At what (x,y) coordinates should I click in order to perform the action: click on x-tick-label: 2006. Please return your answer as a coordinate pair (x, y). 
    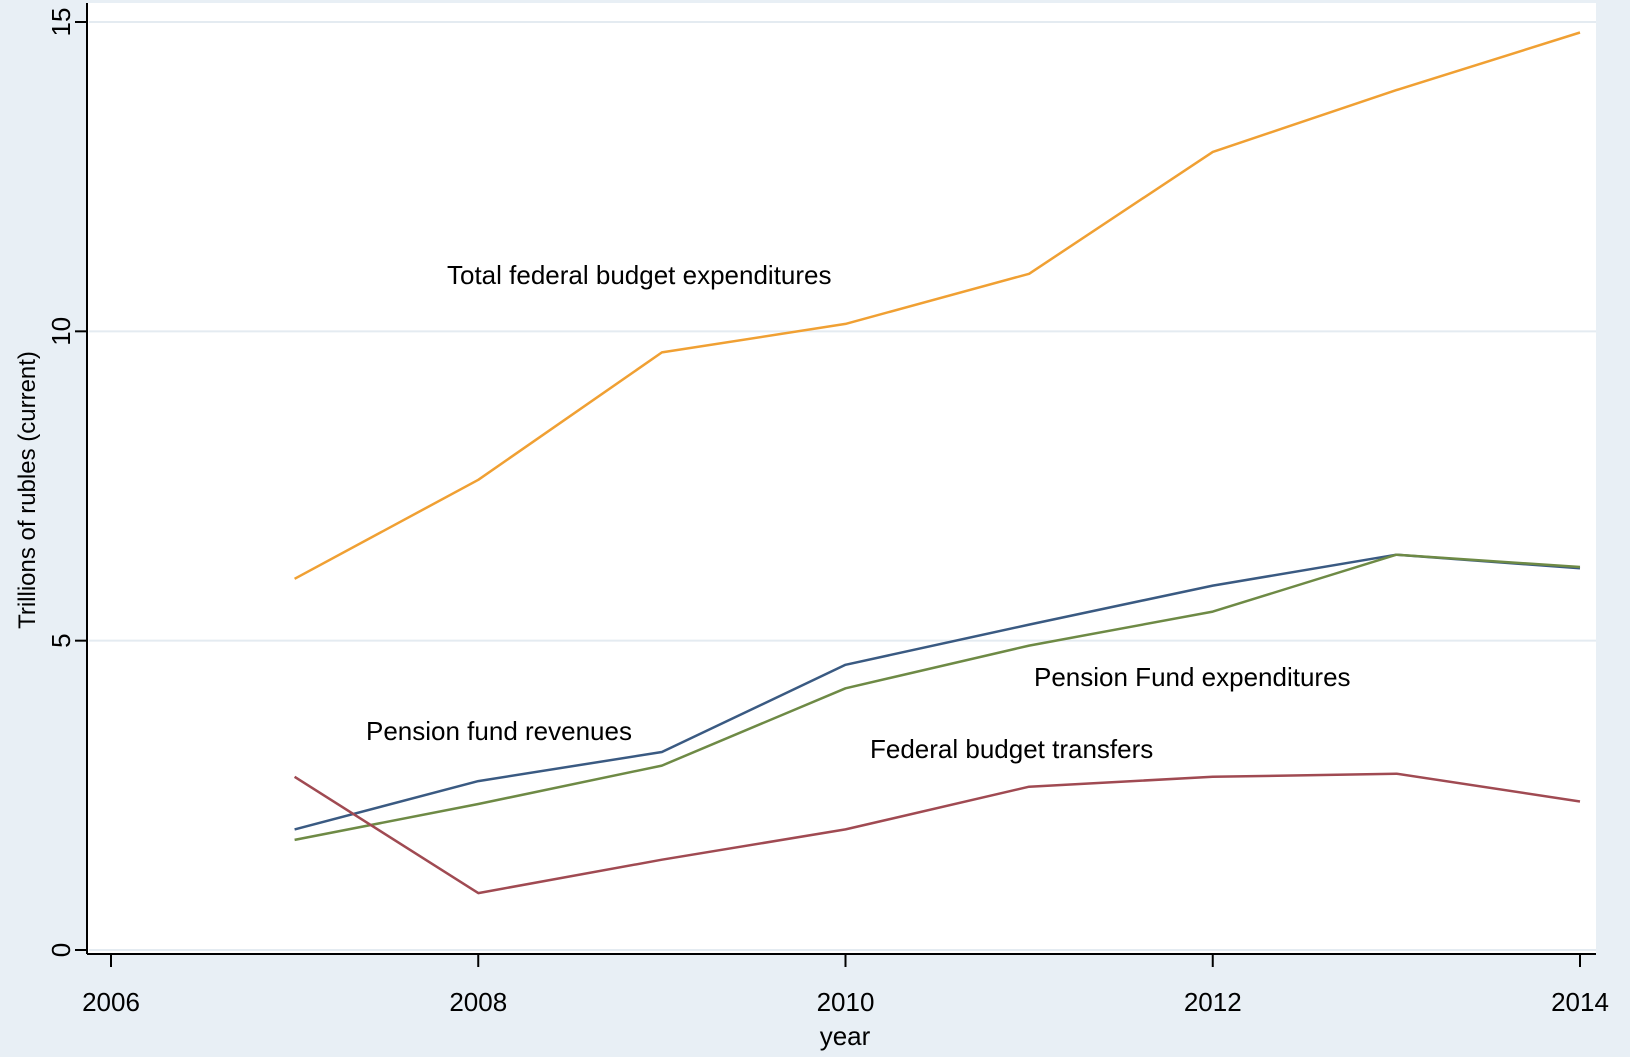
    Looking at the image, I should click on (111, 1002).